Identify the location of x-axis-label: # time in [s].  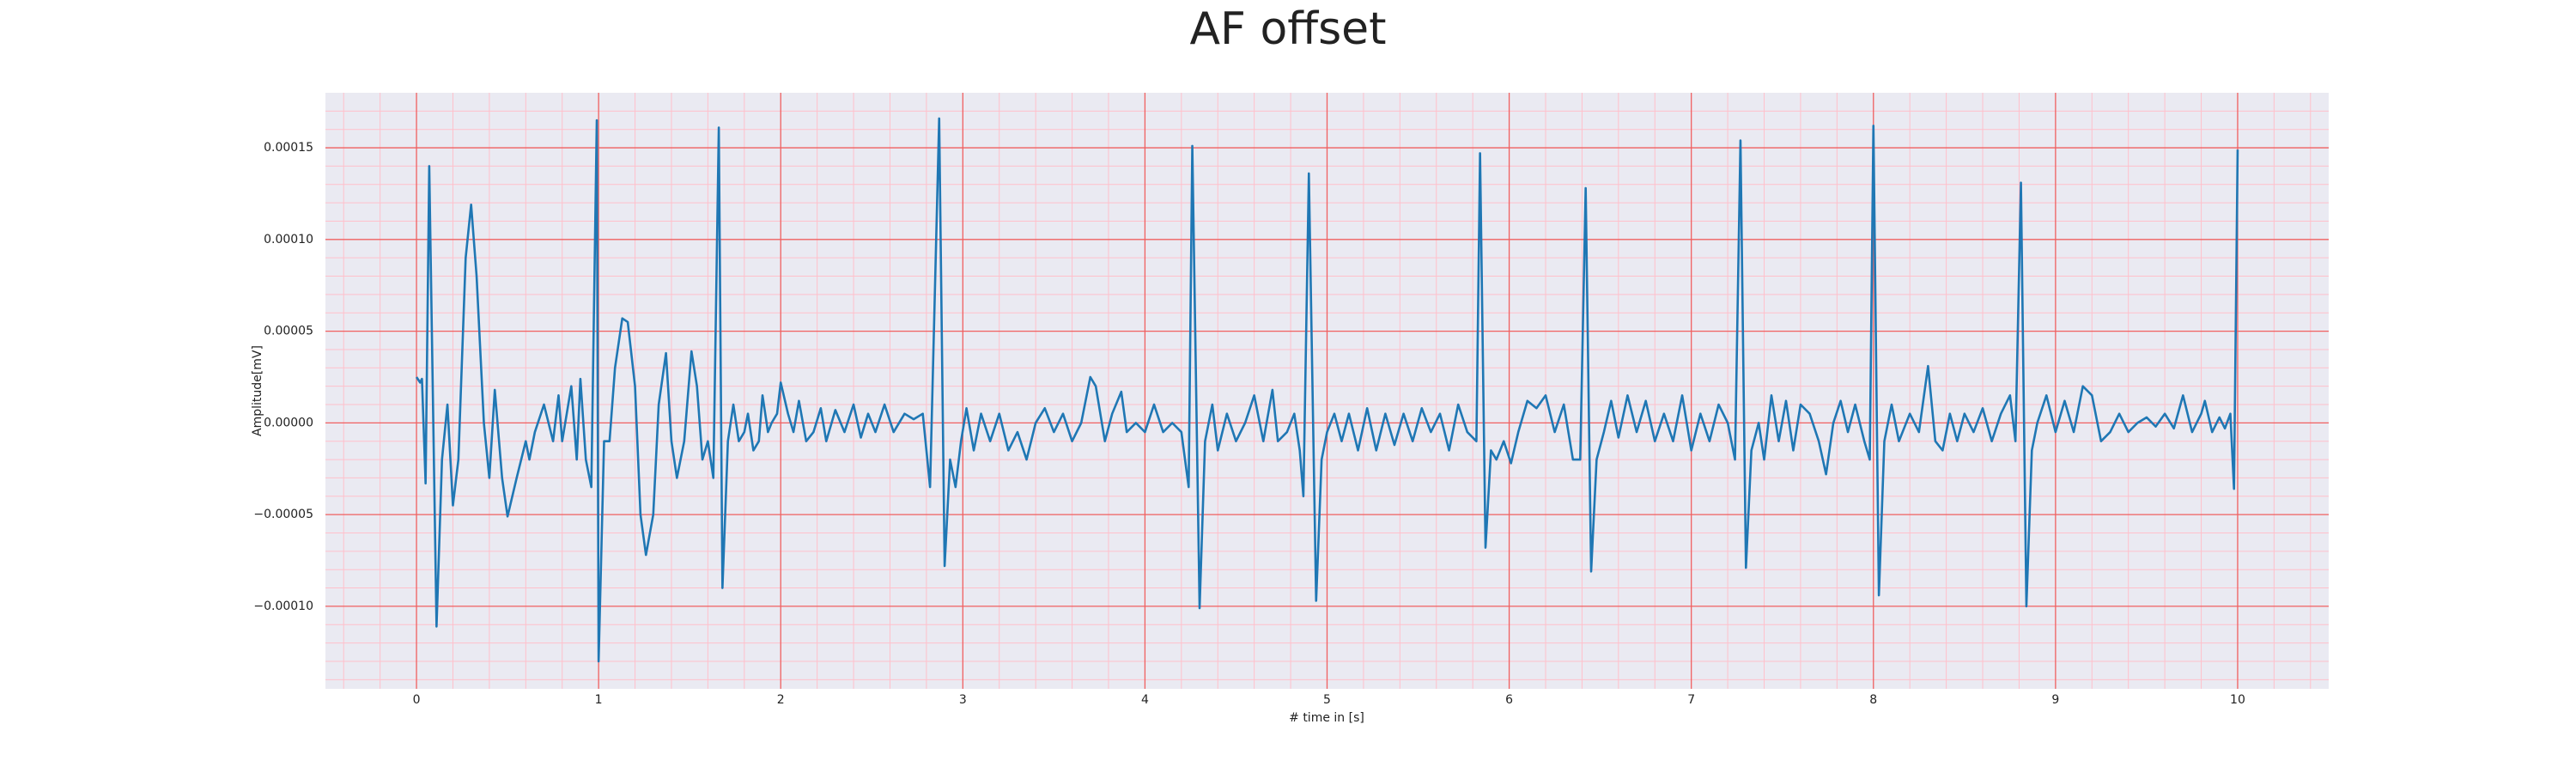
(1327, 718).